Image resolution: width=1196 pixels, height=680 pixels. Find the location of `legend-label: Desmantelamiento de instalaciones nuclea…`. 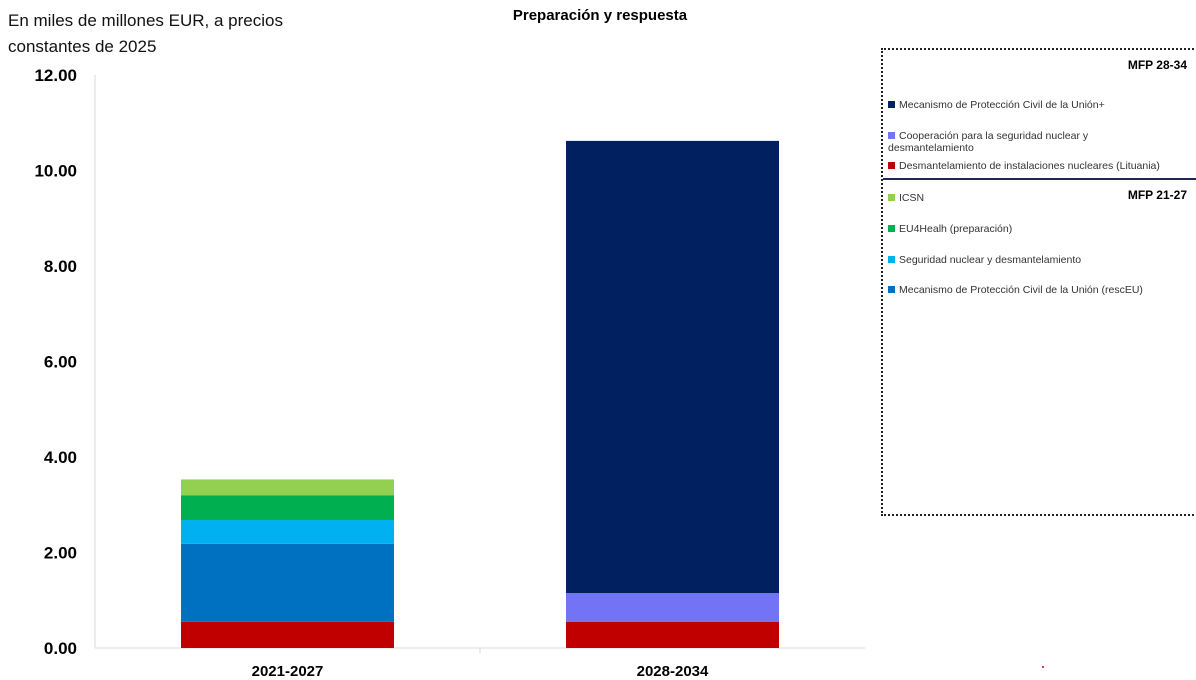

legend-label: Desmantelamiento de instalaciones nuclea… is located at coordinates (1029, 166).